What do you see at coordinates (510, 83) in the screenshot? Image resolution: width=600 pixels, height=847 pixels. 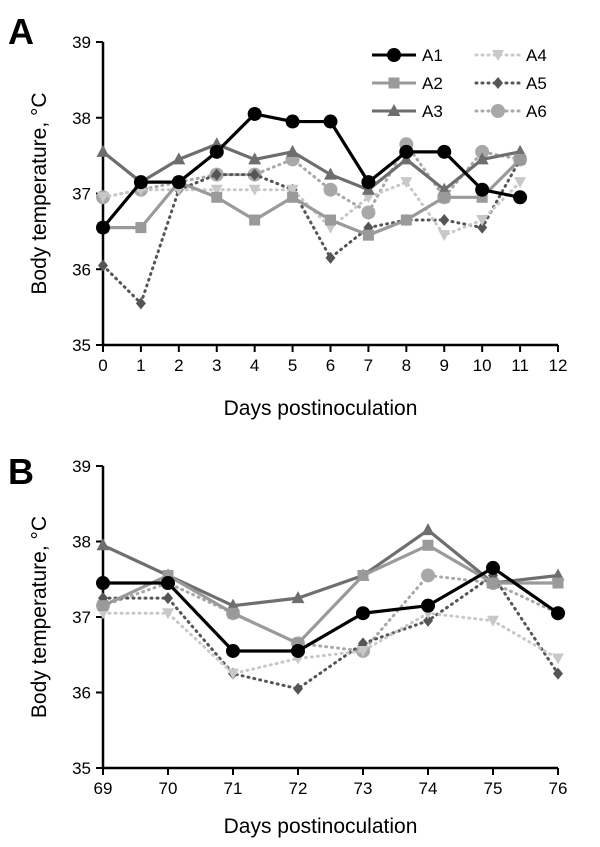 I see `legend-item-a5: A5` at bounding box center [510, 83].